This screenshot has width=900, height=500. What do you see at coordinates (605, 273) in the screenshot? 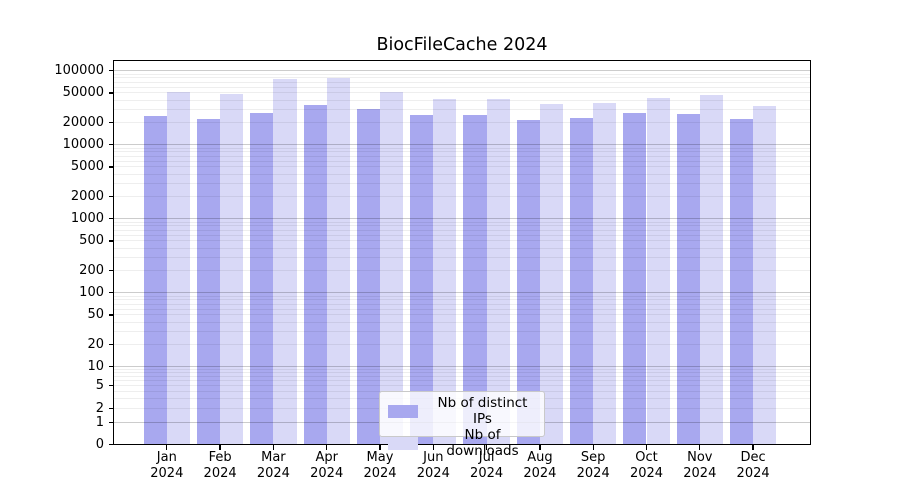
I see `bar-downloads-sep-2024` at bounding box center [605, 273].